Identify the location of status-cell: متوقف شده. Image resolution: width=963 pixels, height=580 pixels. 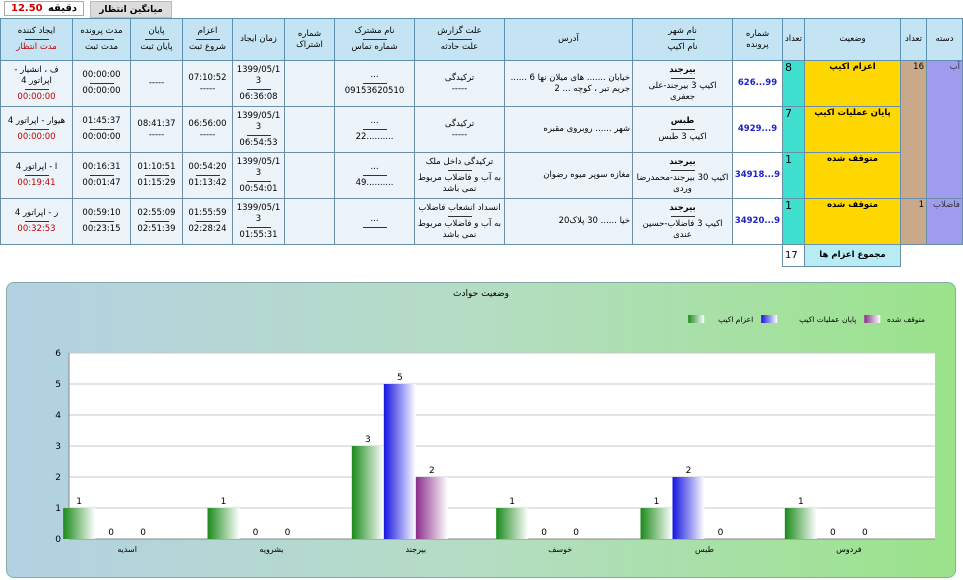
(852, 175).